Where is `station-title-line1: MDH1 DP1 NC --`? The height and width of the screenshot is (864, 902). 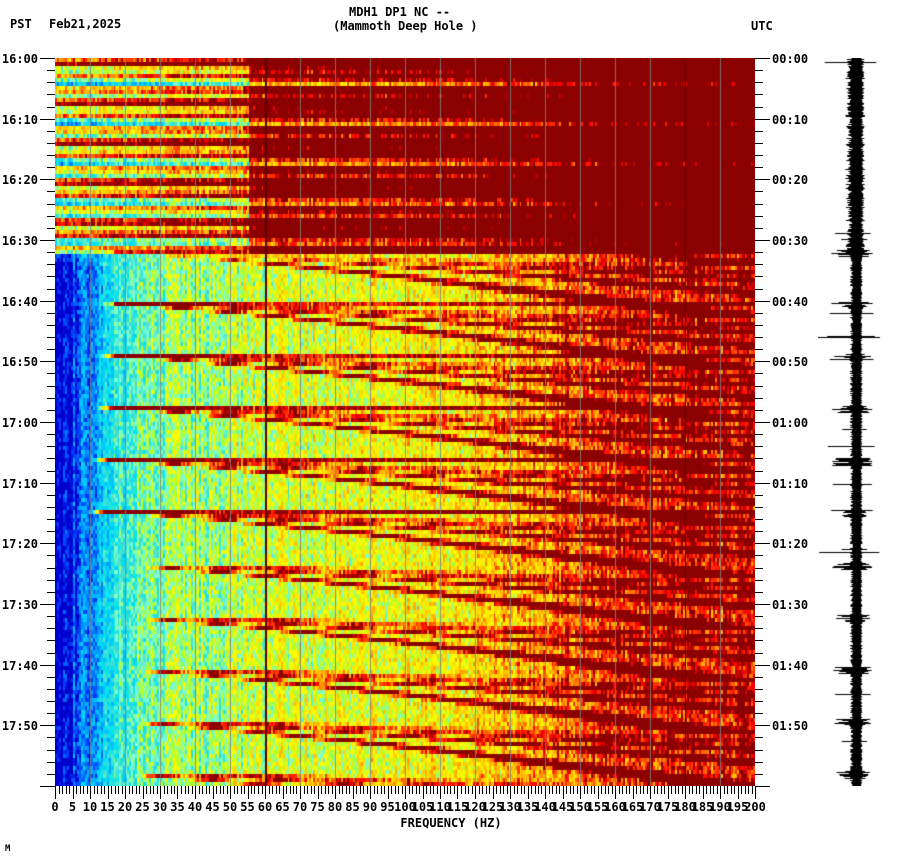
station-title-line1: MDH1 DP1 NC -- is located at coordinates (400, 12).